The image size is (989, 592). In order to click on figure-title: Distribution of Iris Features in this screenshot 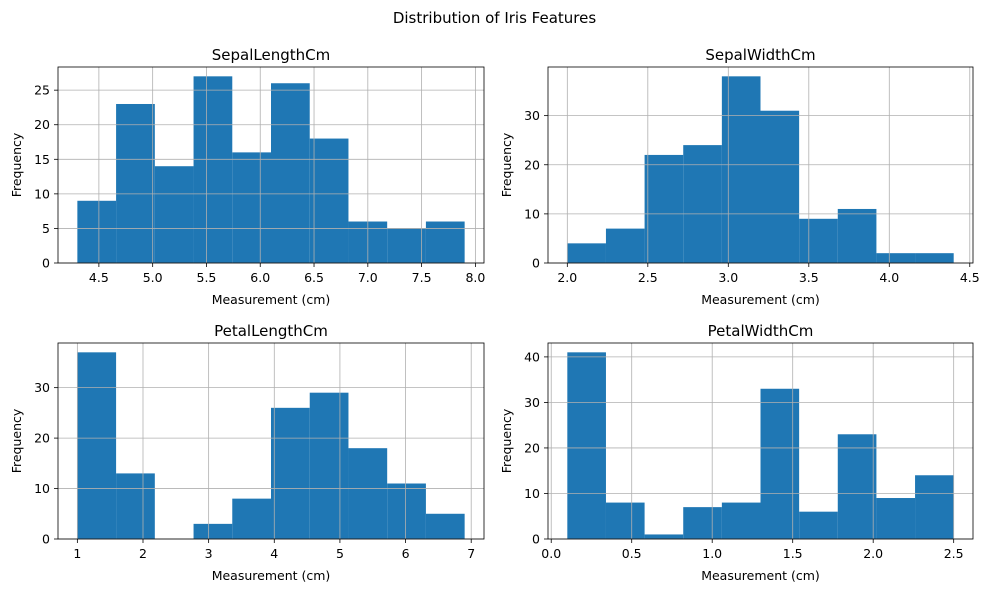, I will do `click(495, 18)`.